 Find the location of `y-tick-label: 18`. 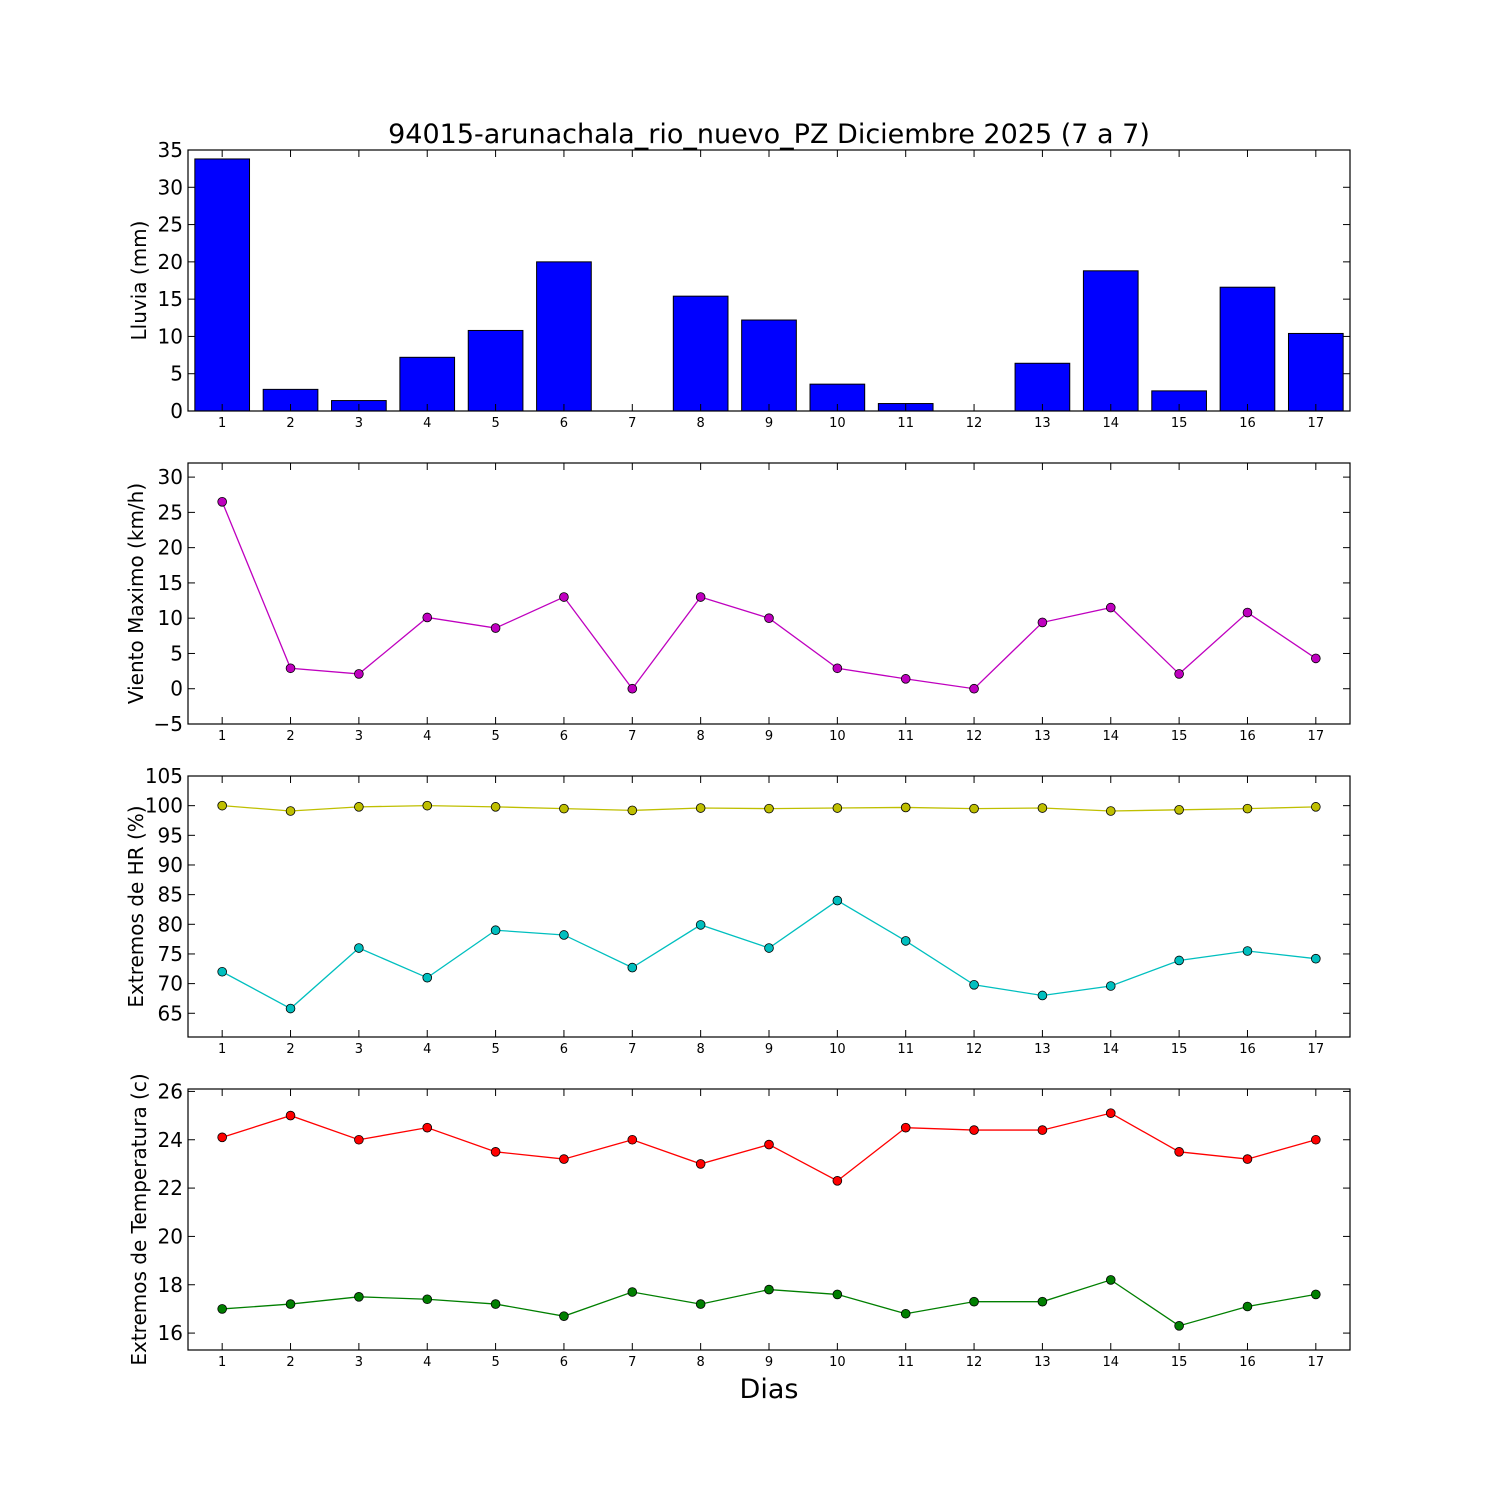

y-tick-label: 18 is located at coordinates (170, 1285).